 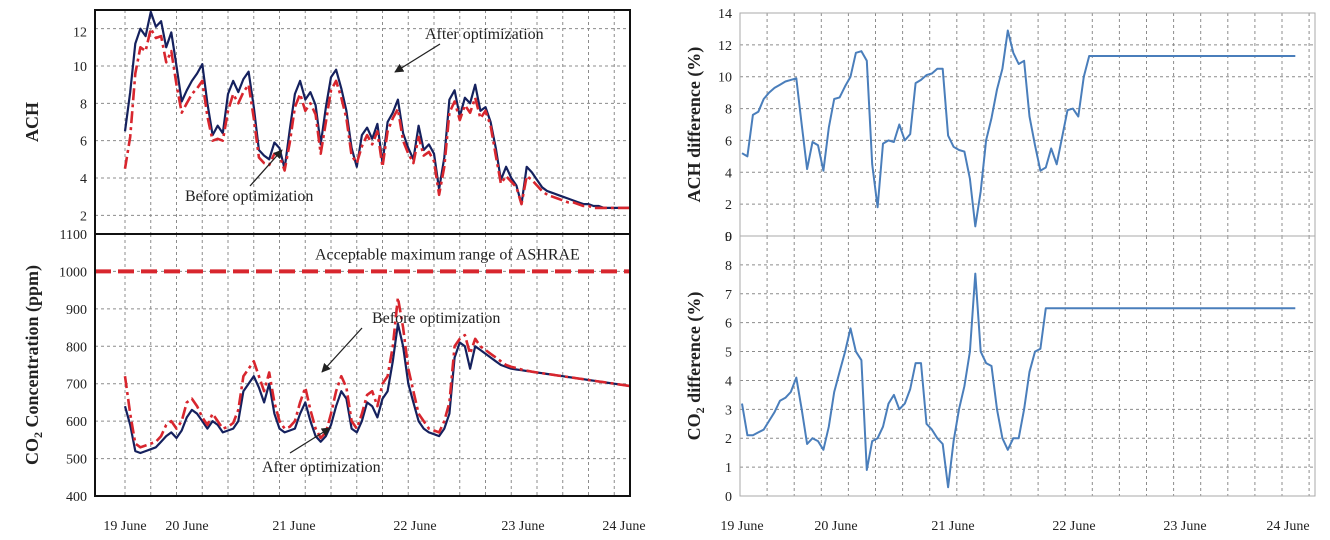 What do you see at coordinates (73, 235) in the screenshot?
I see `y-tick-label: 1100` at bounding box center [73, 235].